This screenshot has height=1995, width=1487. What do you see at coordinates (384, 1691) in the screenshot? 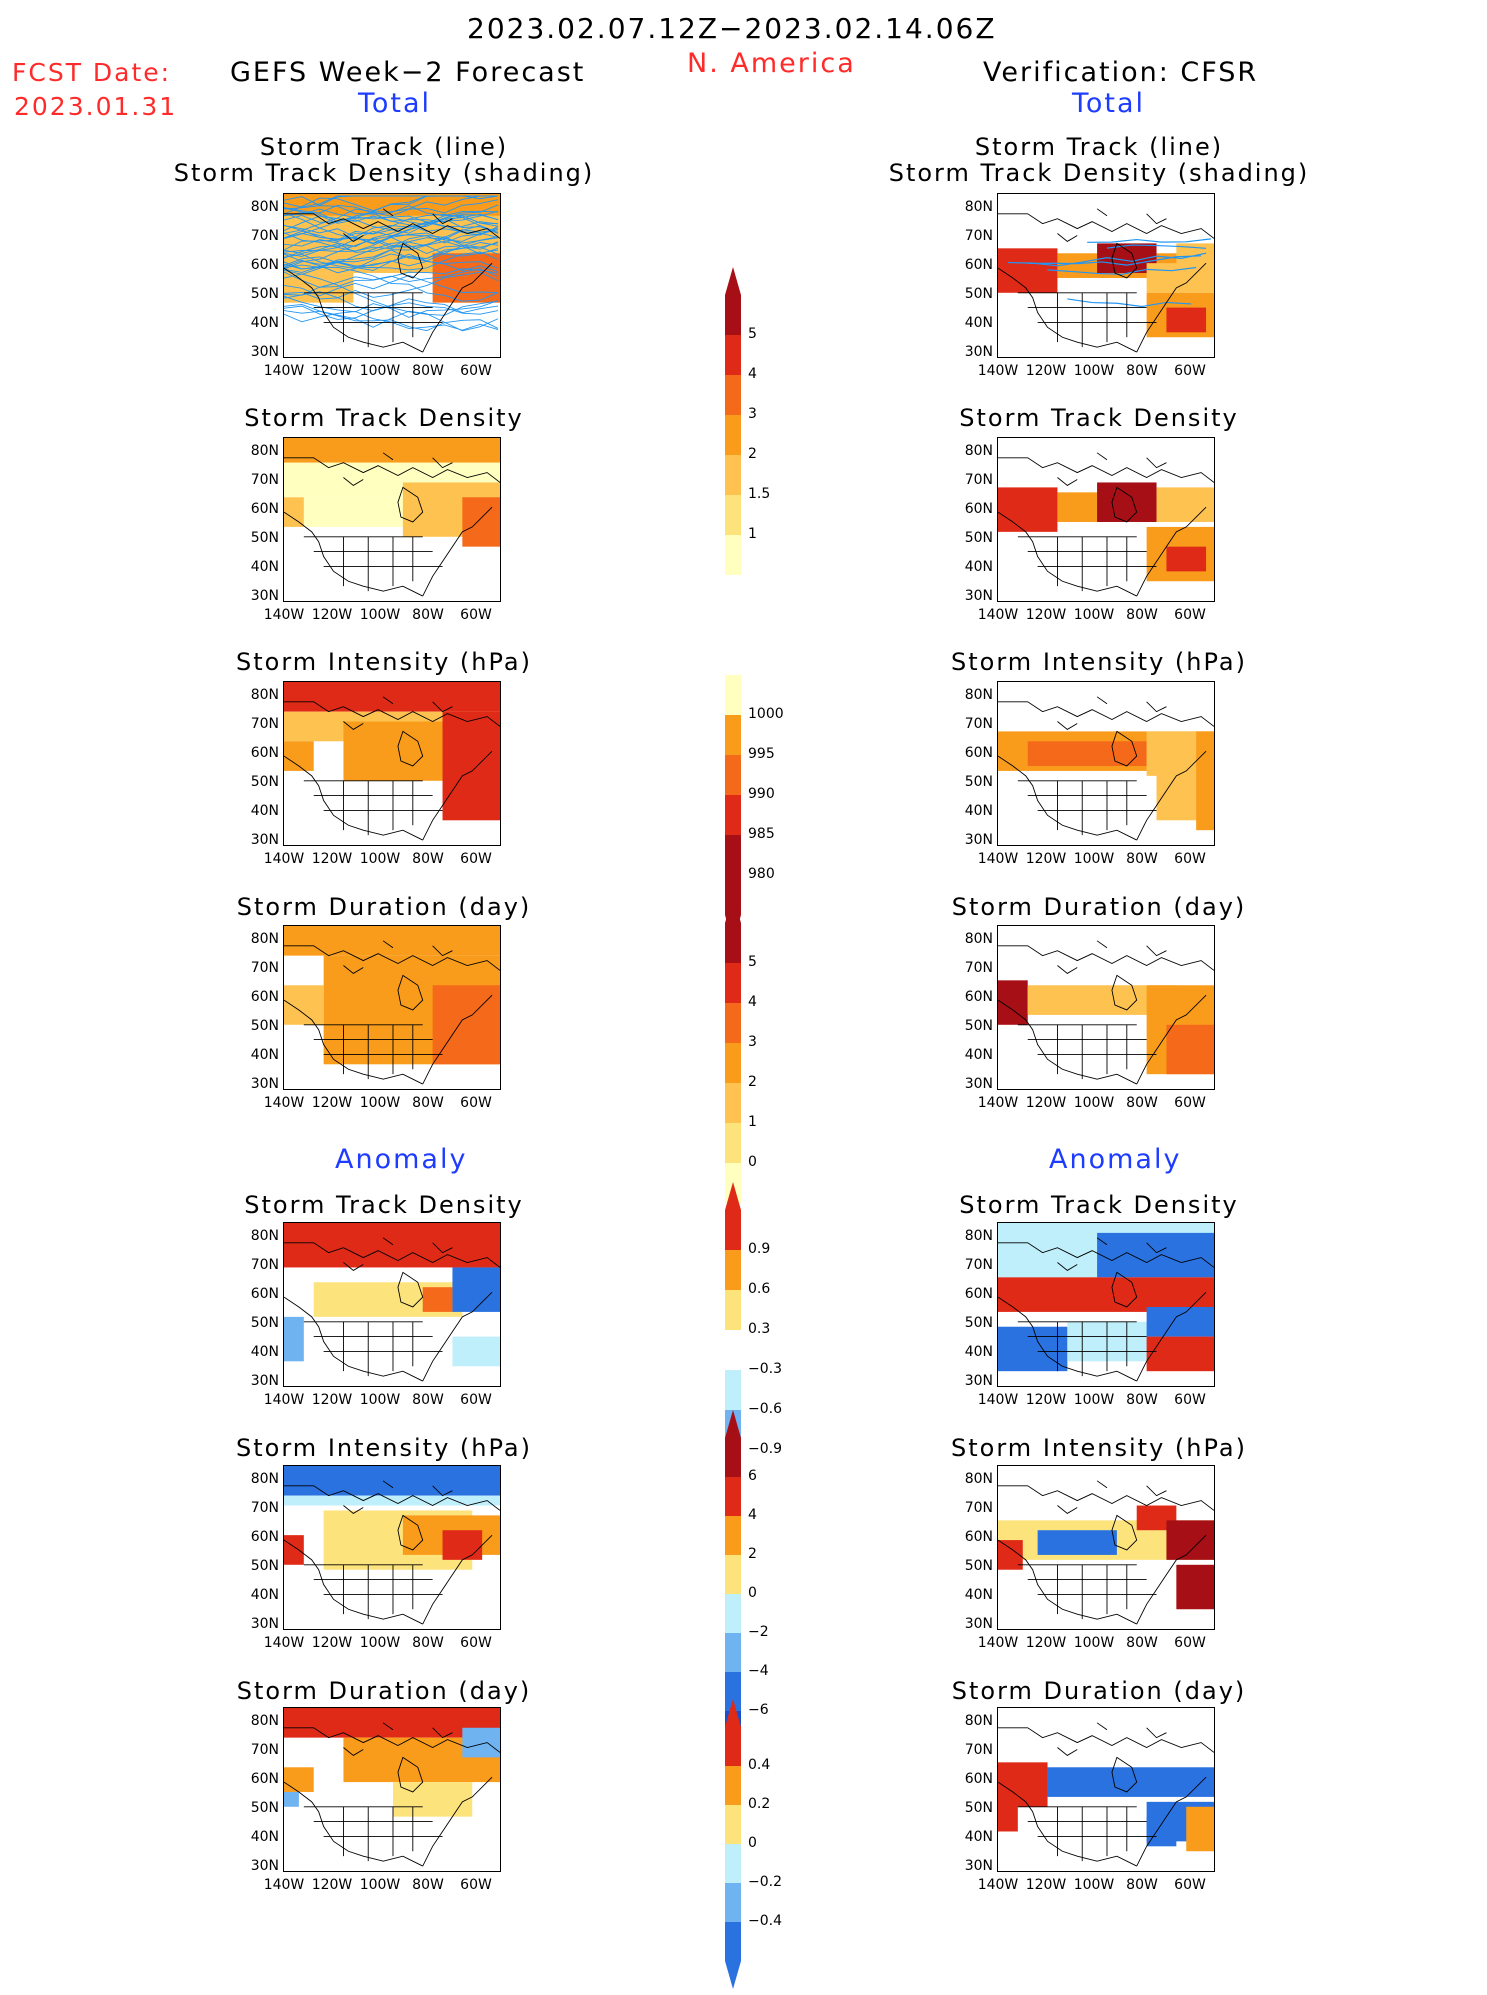
I see `fcst-duration-anom-title: Storm Duration (day)` at bounding box center [384, 1691].